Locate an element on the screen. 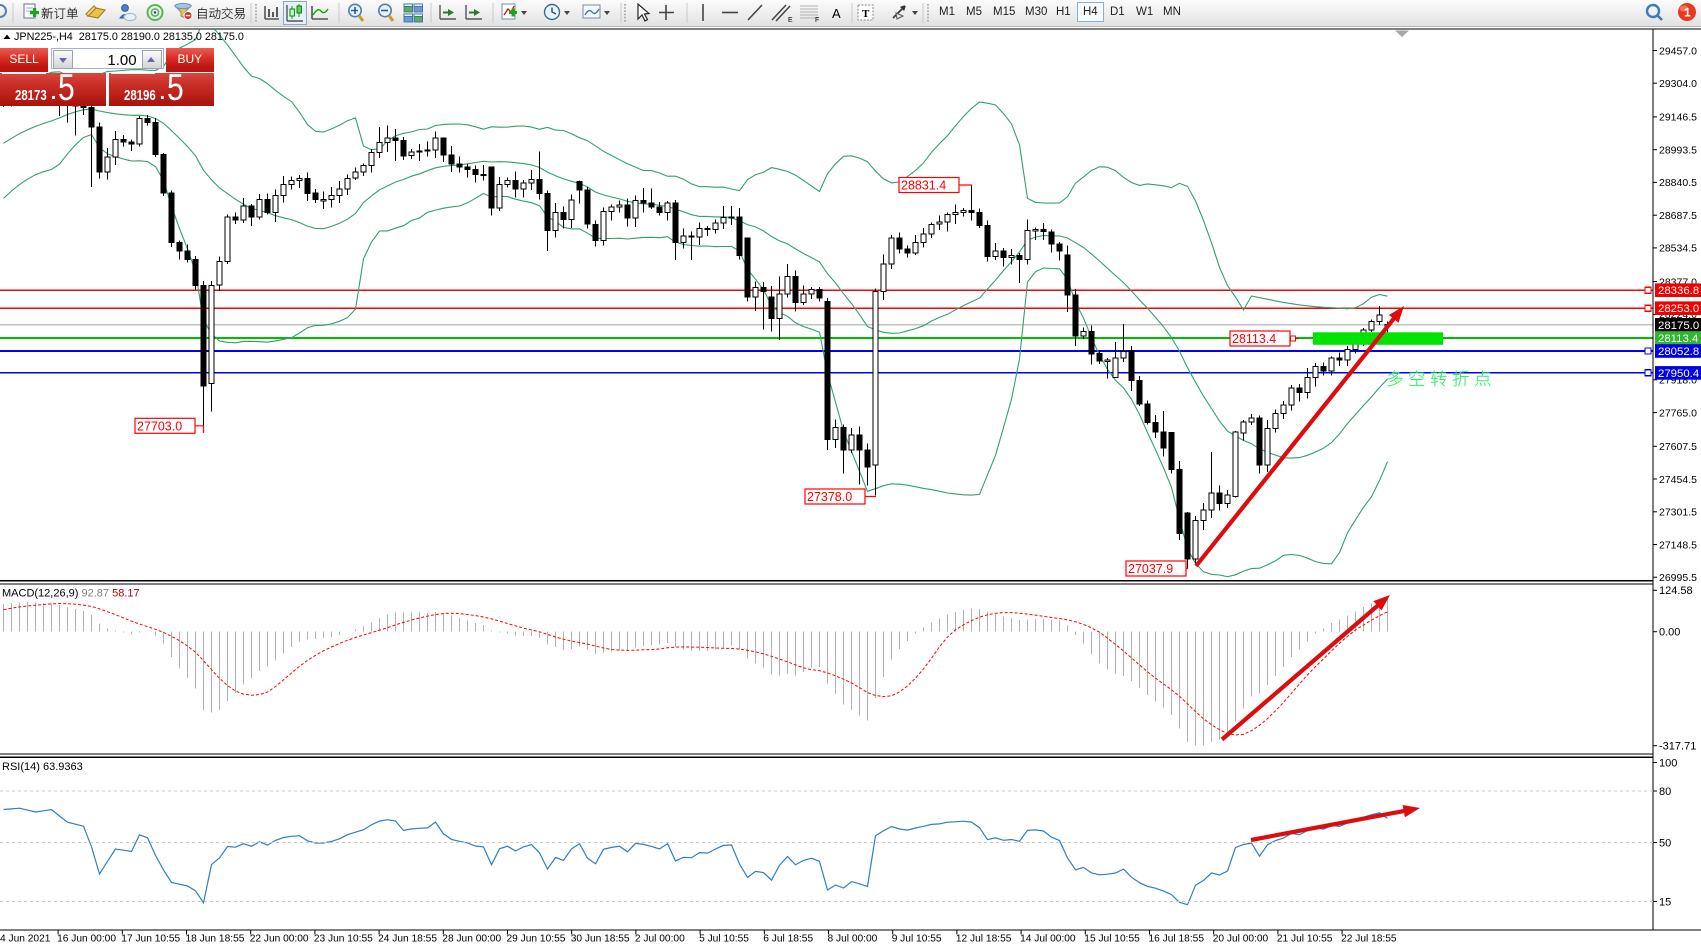 Image resolution: width=1701 pixels, height=948 pixels. svg-text: MACD(12,26,9) 92.87 58.17 is located at coordinates (71, 594).